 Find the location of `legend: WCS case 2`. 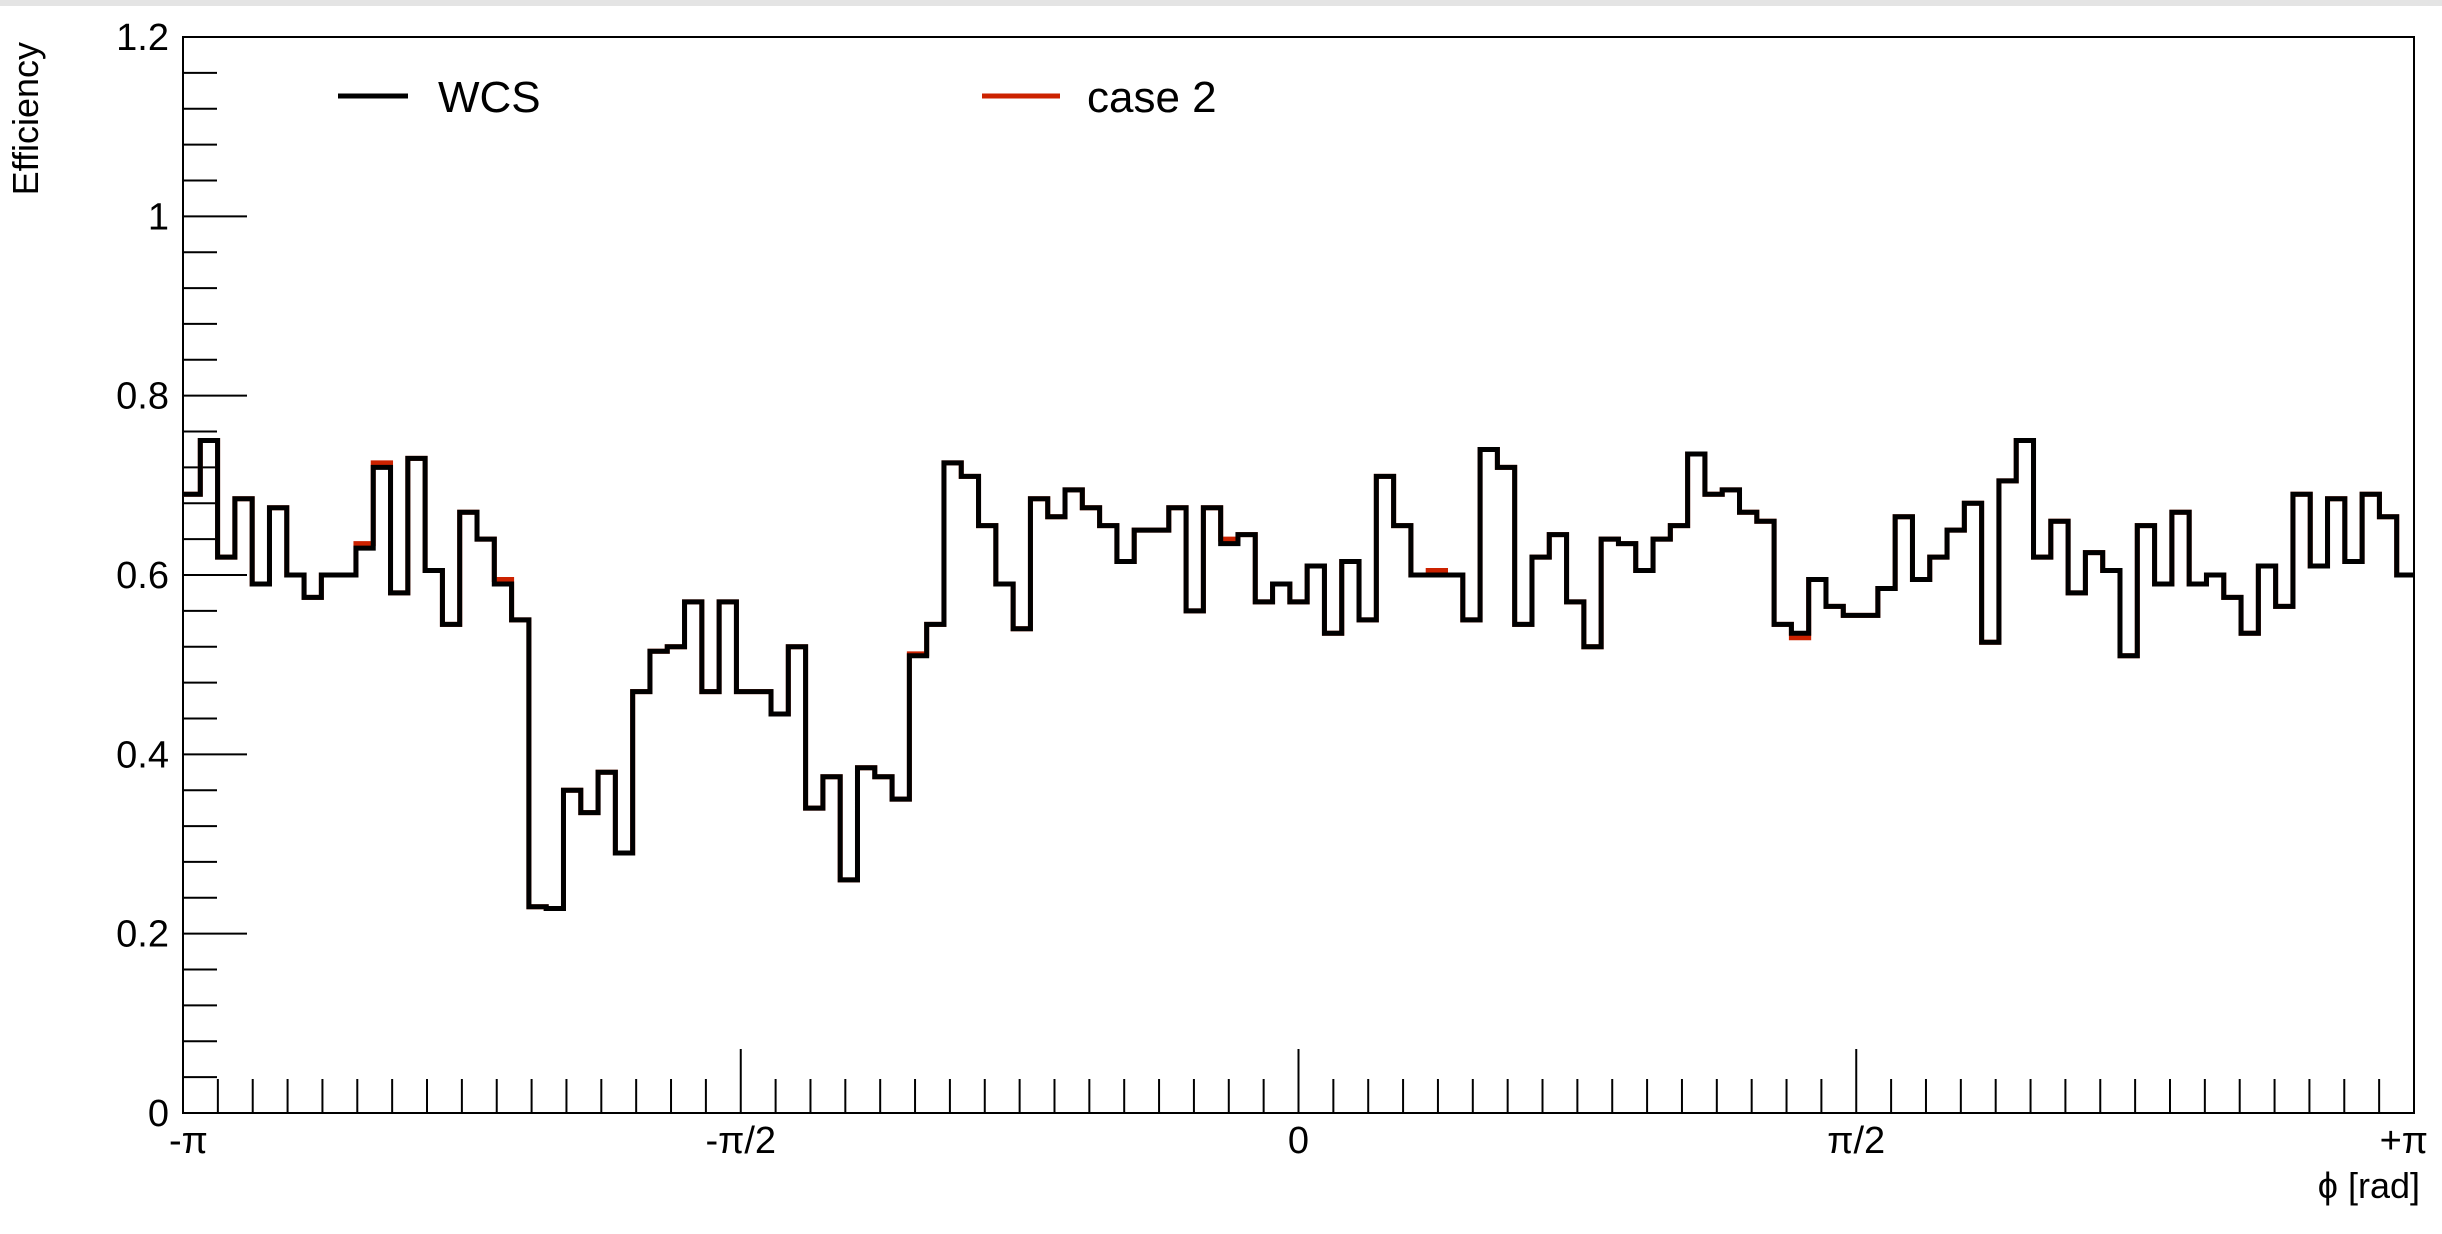

legend: WCS case 2 is located at coordinates (777, 97).